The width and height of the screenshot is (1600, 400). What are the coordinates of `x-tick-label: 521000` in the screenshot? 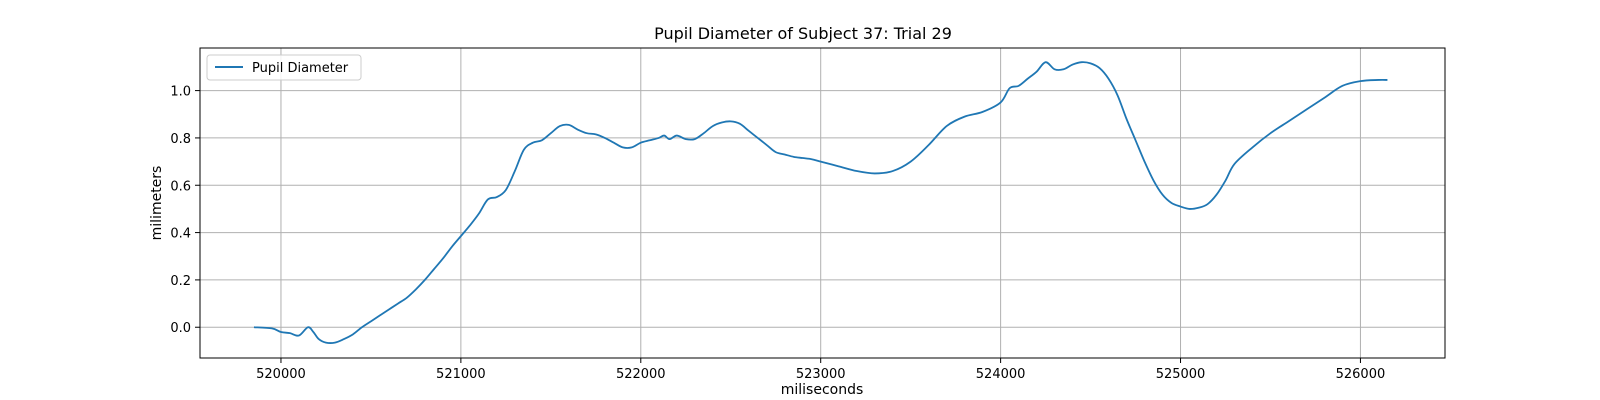 It's located at (461, 374).